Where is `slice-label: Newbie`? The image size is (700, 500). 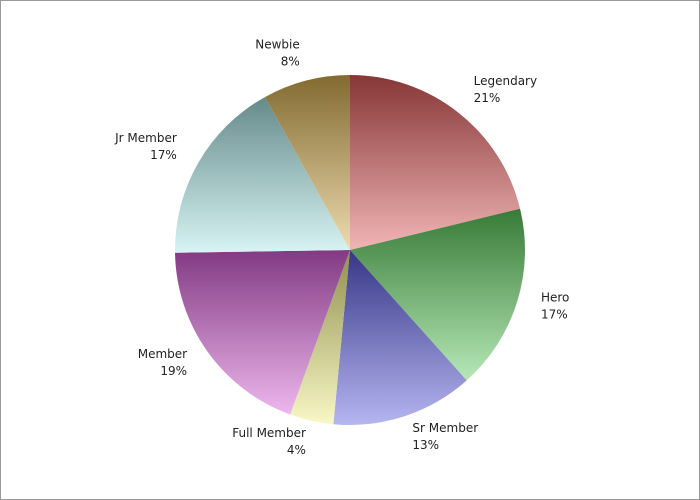 slice-label: Newbie is located at coordinates (277, 44).